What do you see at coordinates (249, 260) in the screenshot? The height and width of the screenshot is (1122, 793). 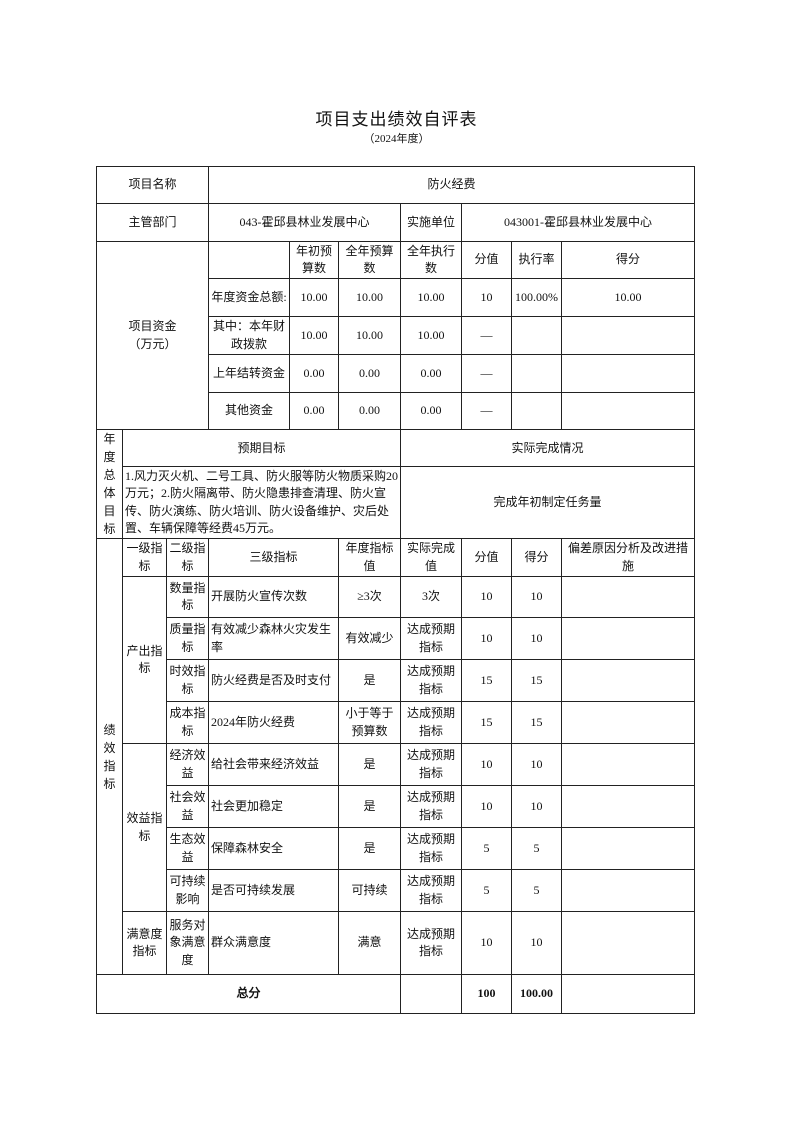 I see `funds-header-blank` at bounding box center [249, 260].